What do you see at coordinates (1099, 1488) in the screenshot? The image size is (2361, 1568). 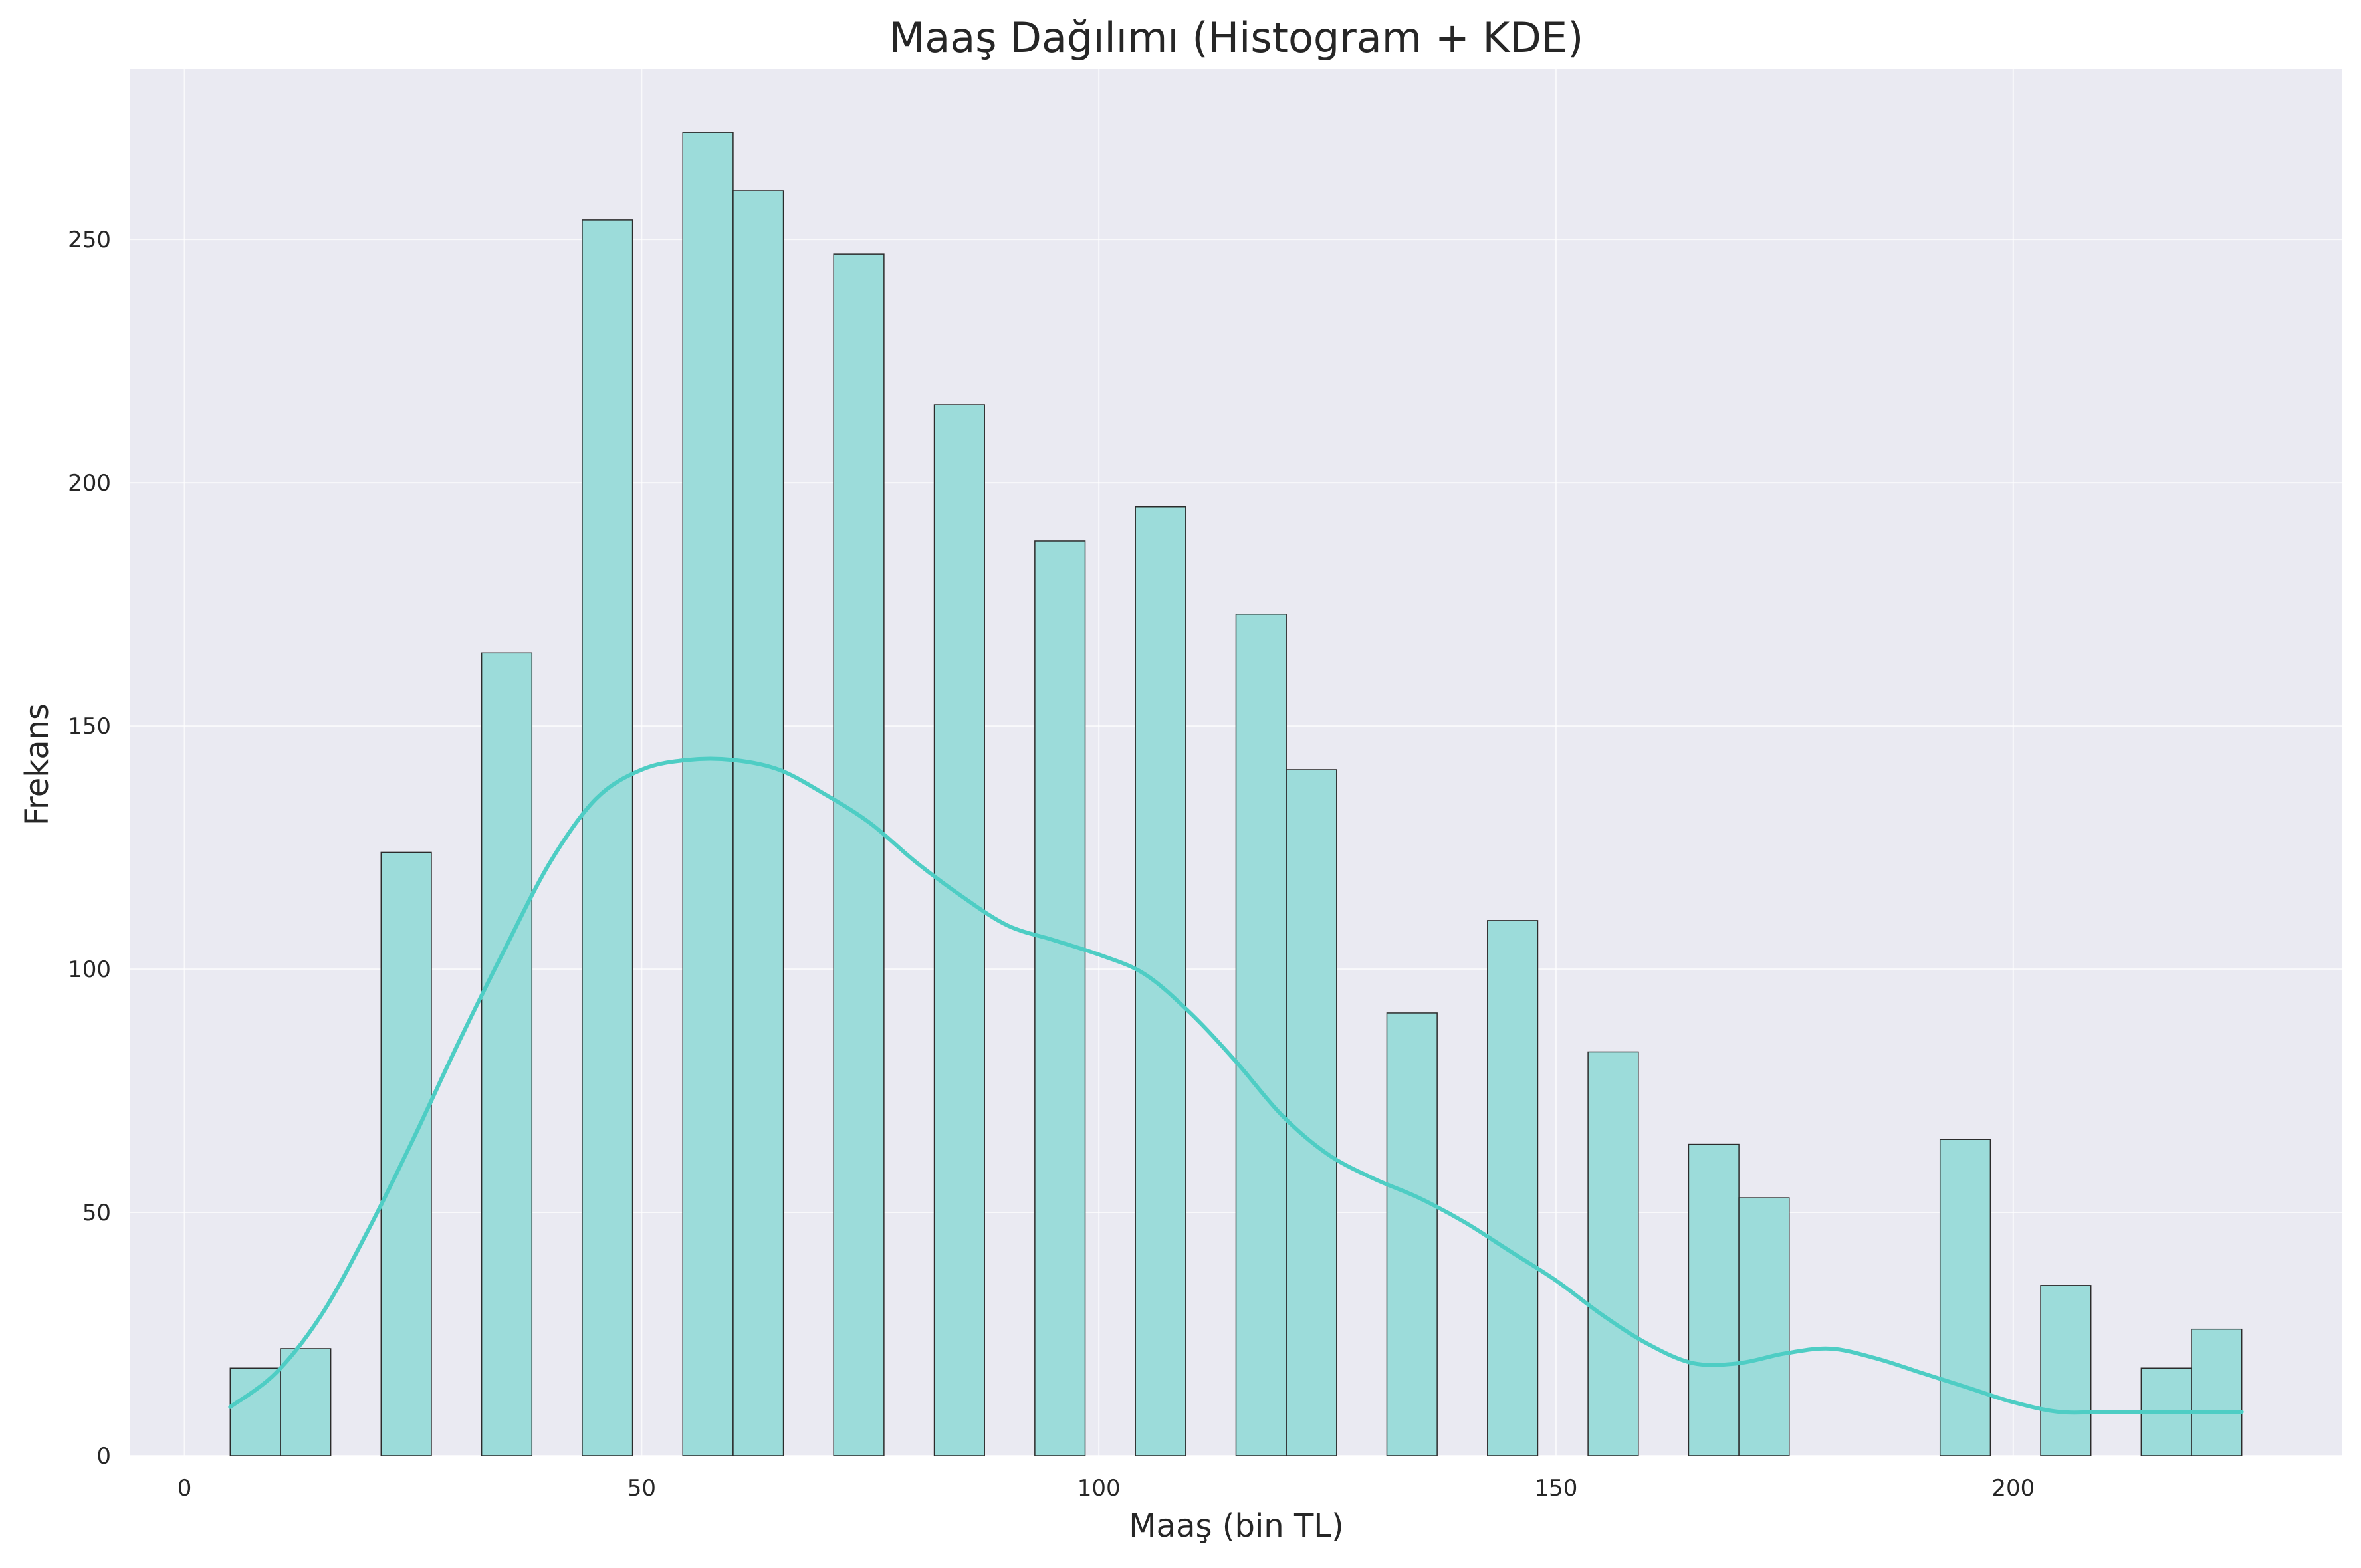 I see `x-tick-label: 100` at bounding box center [1099, 1488].